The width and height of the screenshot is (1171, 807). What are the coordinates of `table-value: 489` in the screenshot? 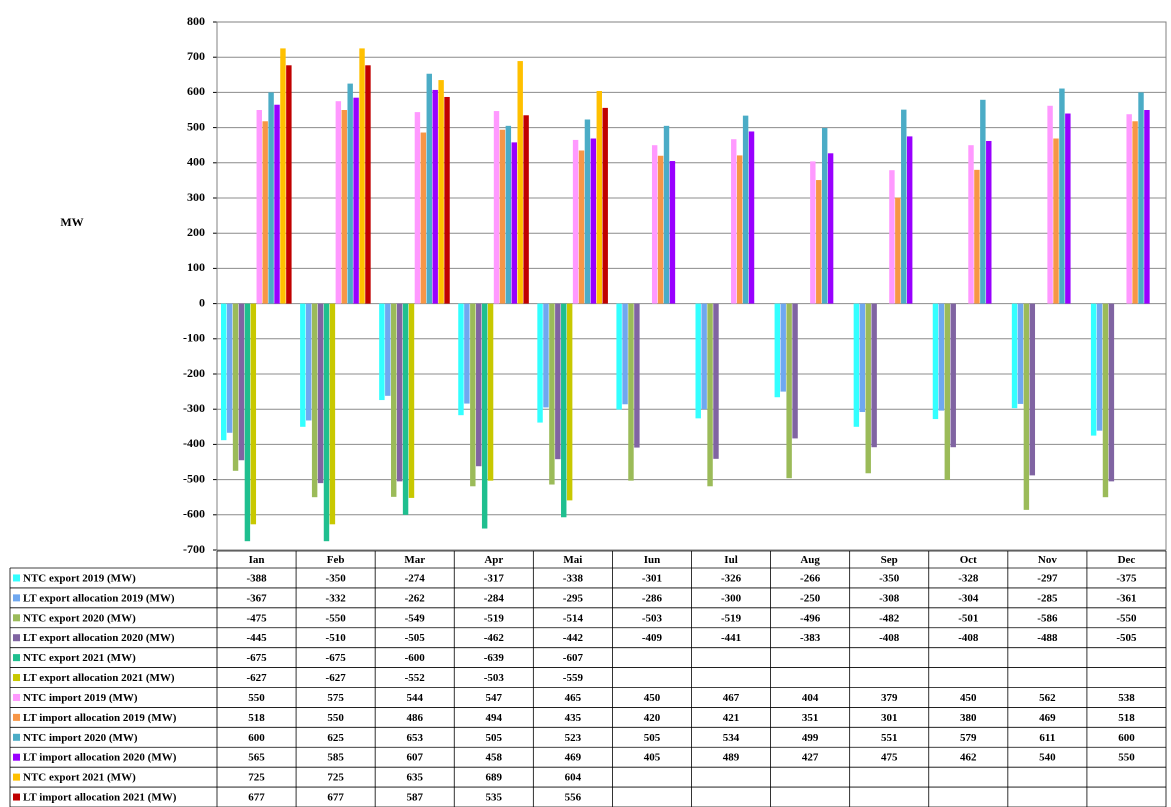 It's located at (731, 758).